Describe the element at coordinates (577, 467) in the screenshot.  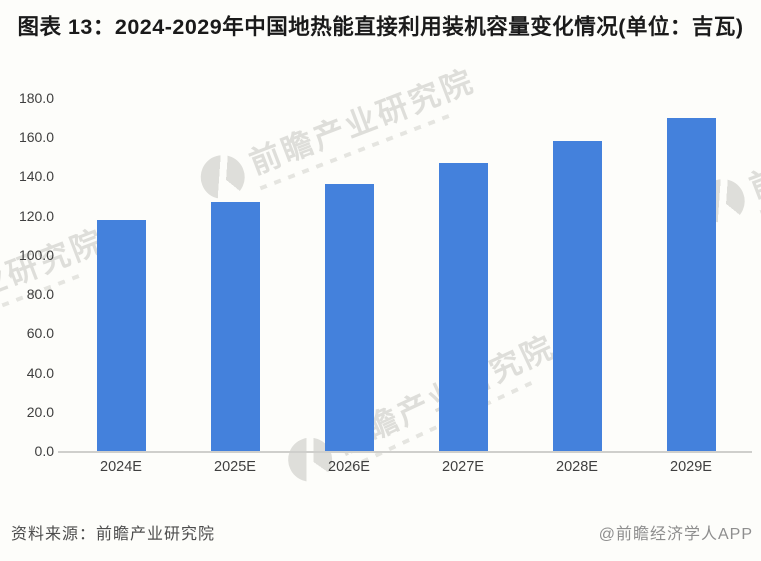
I see `x-tick-label: 2028E` at that location.